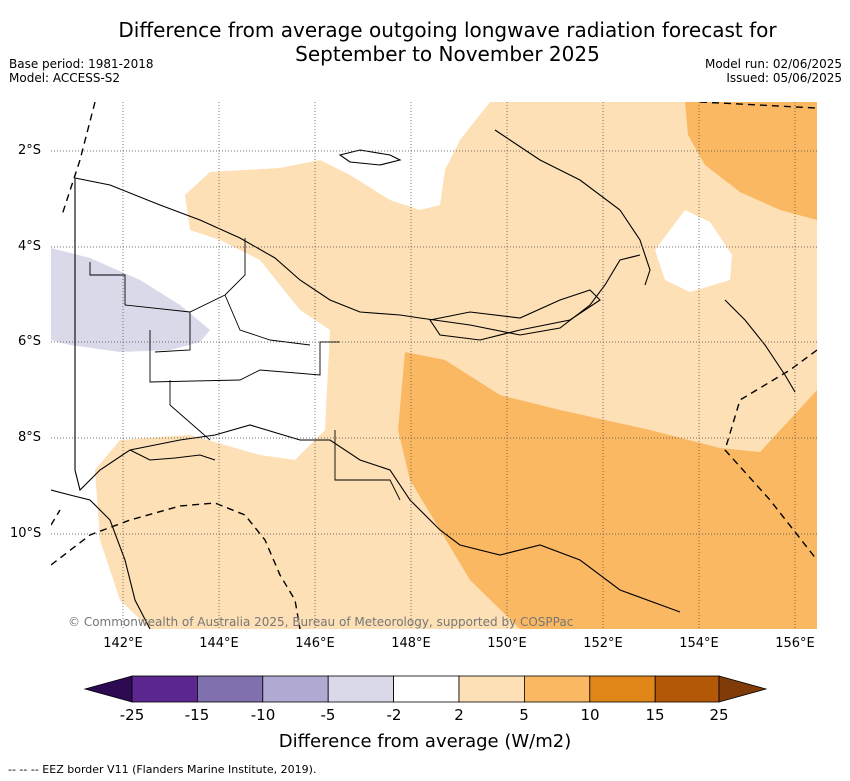 This screenshot has width=850, height=781. I want to click on meta-right: Model run: 02/06/2025 Issued: 05/06/2025, so click(773, 71).